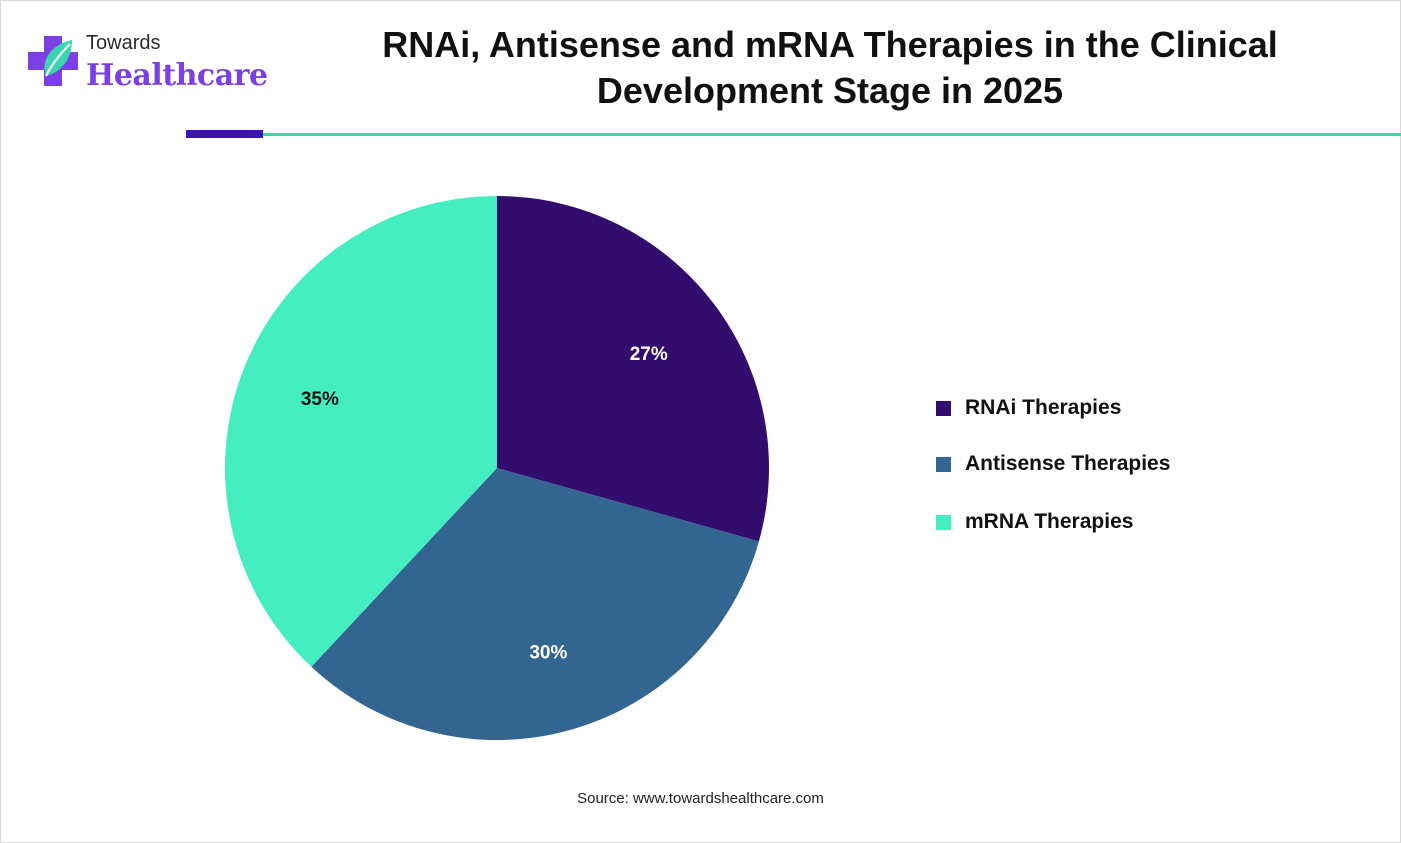  Describe the element at coordinates (177, 75) in the screenshot. I see `brand-healthcare: Healthcare` at that location.